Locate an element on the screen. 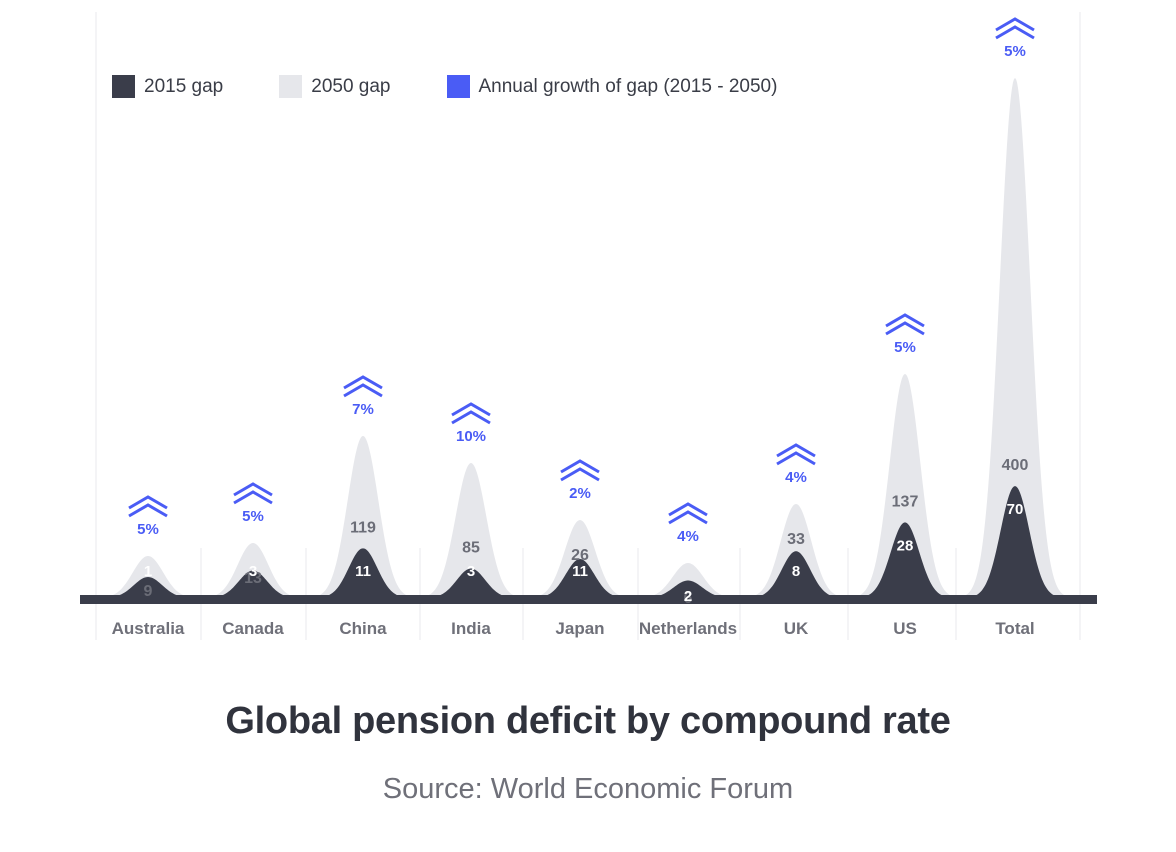 The width and height of the screenshot is (1176, 852). legend-swatch-2015 is located at coordinates (123, 86).